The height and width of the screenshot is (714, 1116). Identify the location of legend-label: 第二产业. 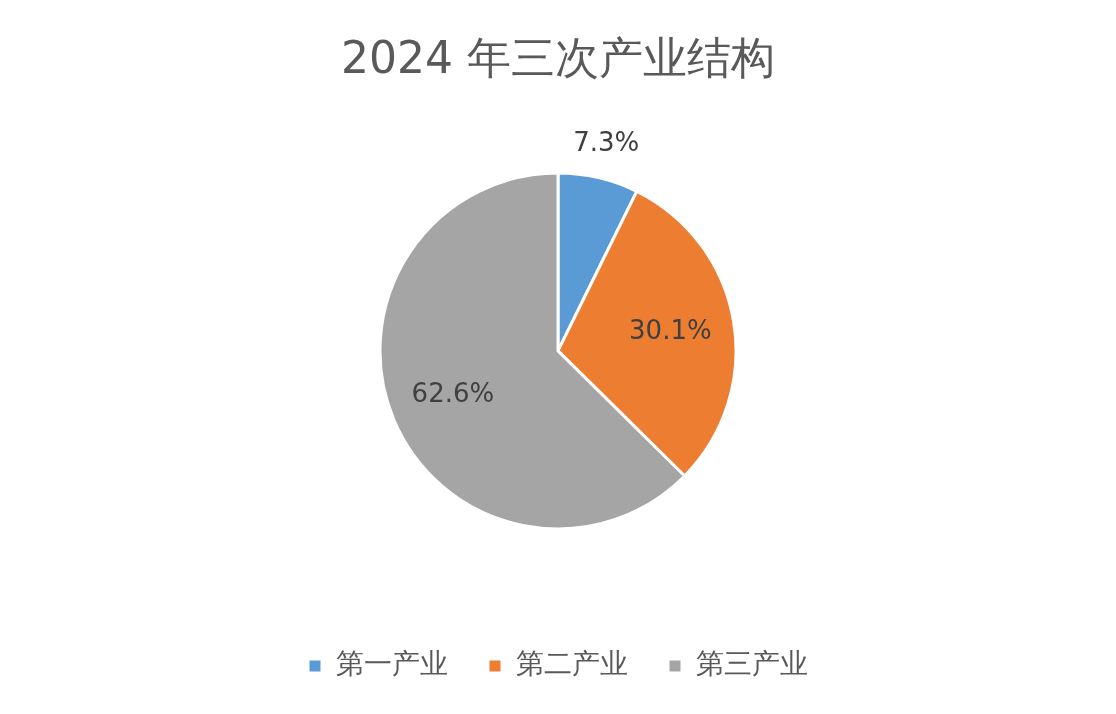
(572, 664).